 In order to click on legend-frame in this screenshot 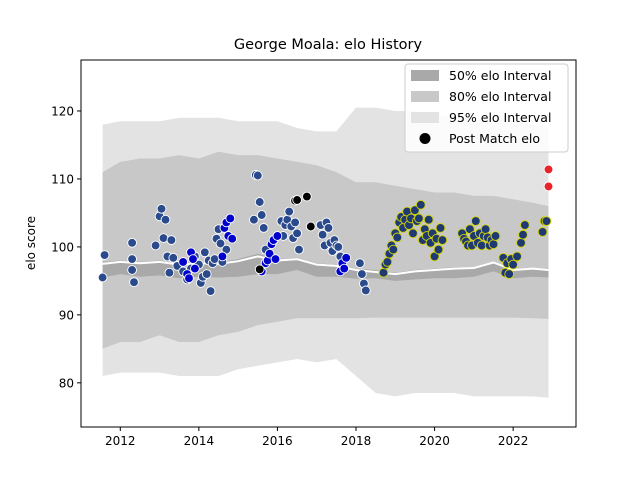, I will do `click(486, 108)`.